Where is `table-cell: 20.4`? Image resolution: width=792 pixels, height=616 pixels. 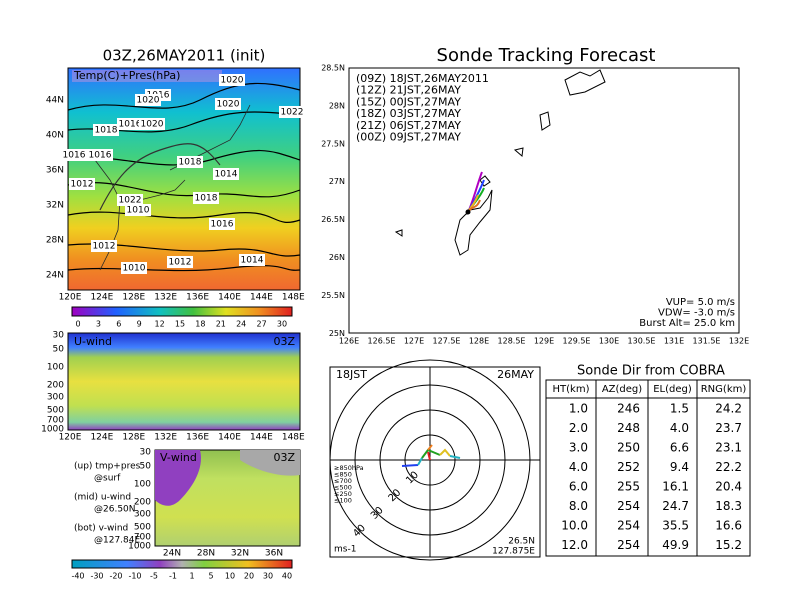
table-cell: 20.4 is located at coordinates (728, 487).